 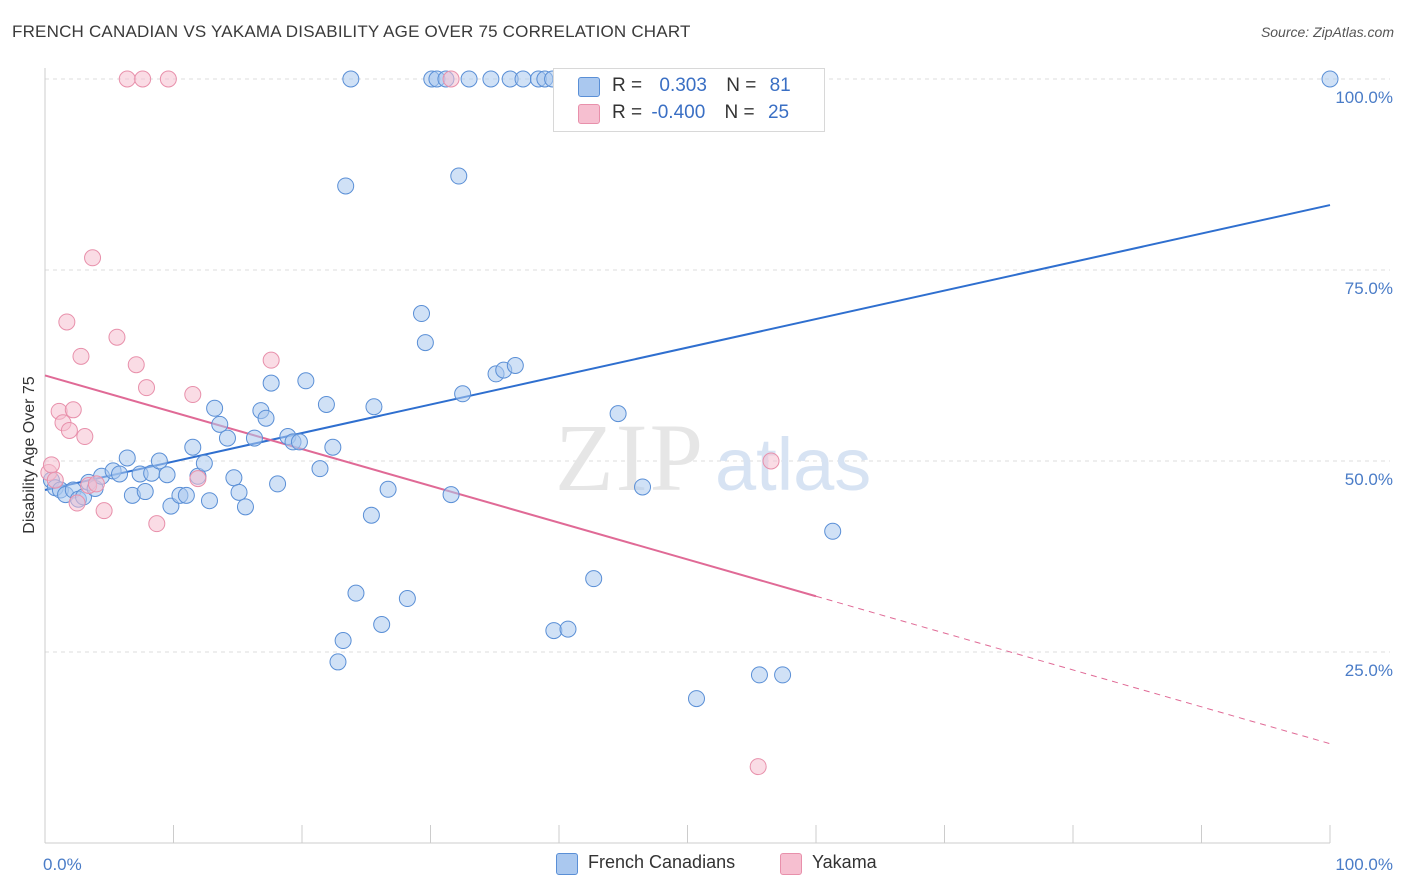 What do you see at coordinates (29, 455) in the screenshot?
I see `y-axis-title: Disability Age Over 75` at bounding box center [29, 455].